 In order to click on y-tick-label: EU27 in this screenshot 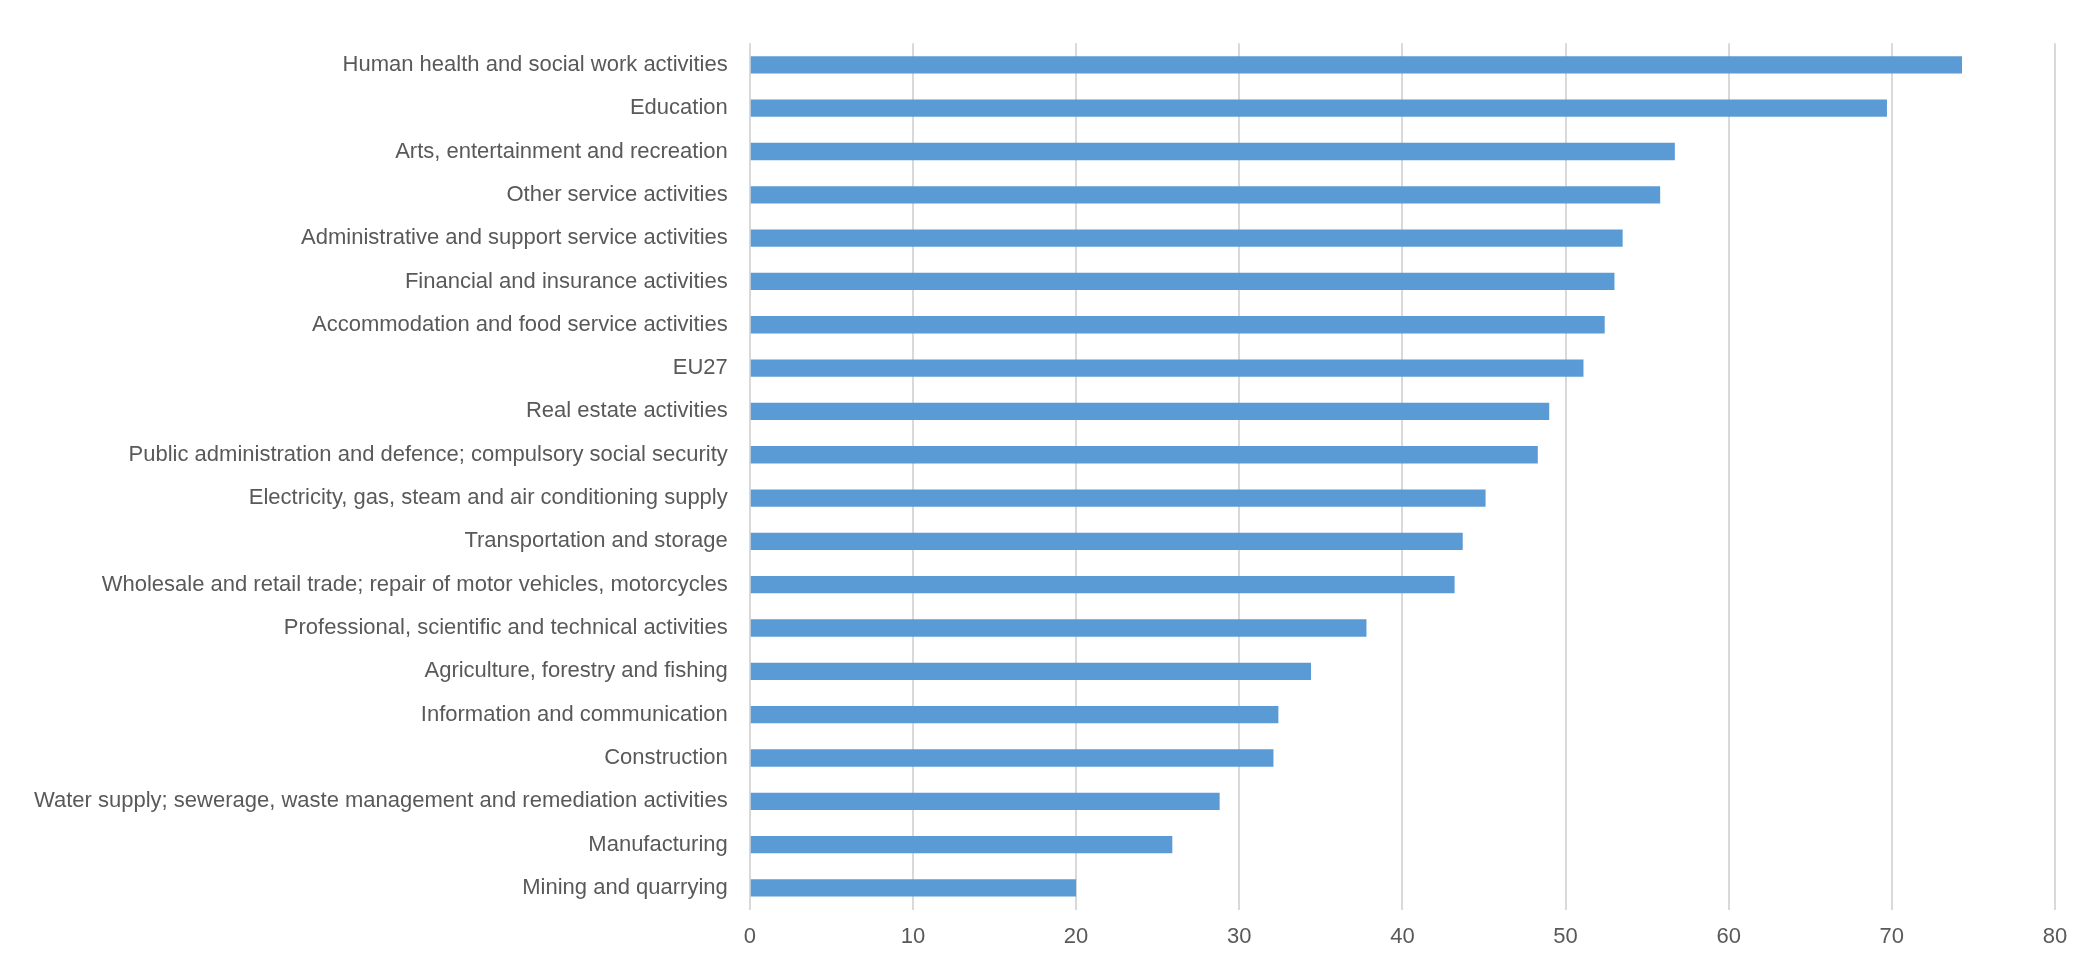, I will do `click(700, 367)`.